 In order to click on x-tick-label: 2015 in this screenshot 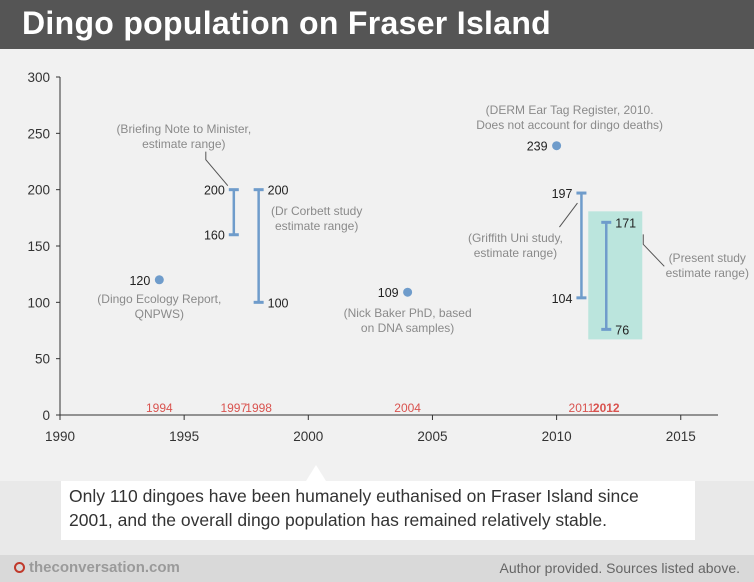, I will do `click(681, 436)`.